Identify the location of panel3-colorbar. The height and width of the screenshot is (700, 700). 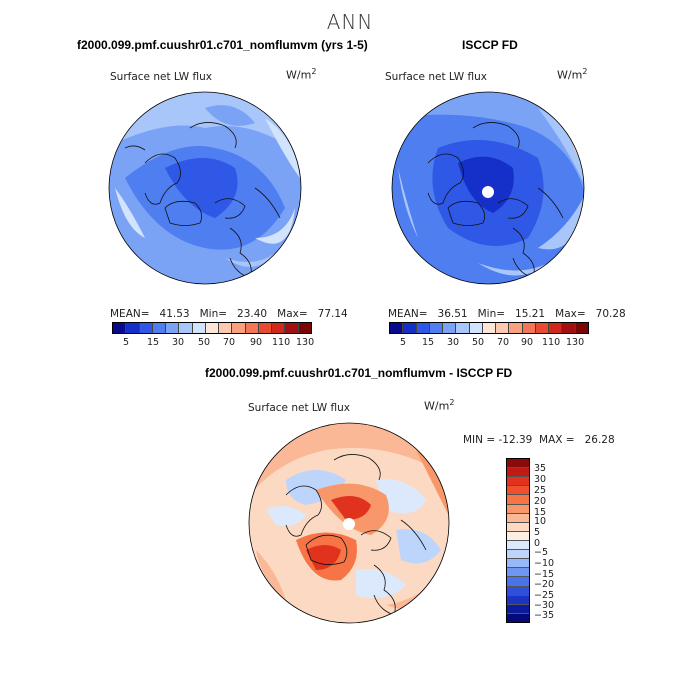
(518, 540).